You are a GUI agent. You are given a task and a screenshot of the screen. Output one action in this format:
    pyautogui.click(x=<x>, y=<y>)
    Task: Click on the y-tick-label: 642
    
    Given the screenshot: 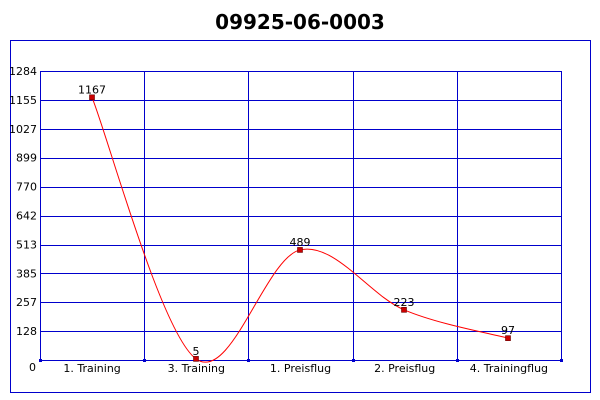 What is the action you would take?
    pyautogui.click(x=26, y=216)
    